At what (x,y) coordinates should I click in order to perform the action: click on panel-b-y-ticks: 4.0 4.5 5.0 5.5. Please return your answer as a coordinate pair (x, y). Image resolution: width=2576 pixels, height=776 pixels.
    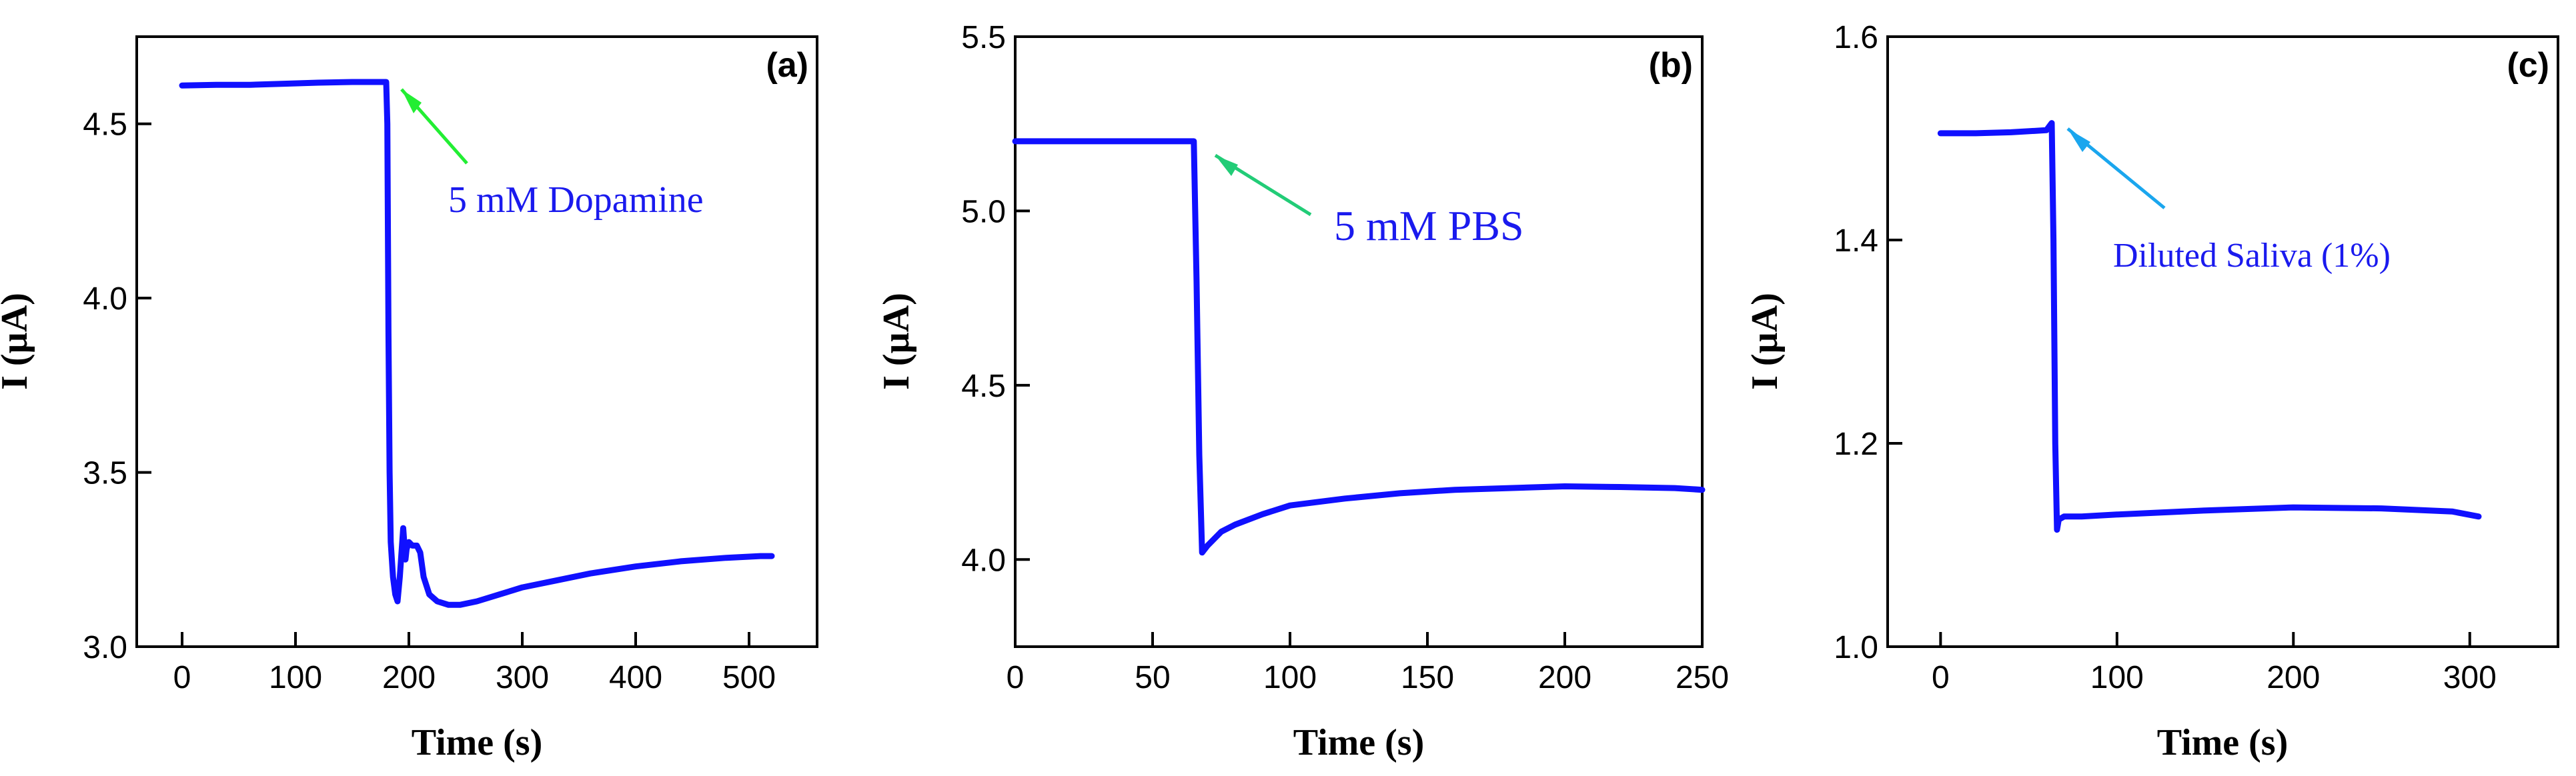
    Looking at the image, I should click on (995, 299).